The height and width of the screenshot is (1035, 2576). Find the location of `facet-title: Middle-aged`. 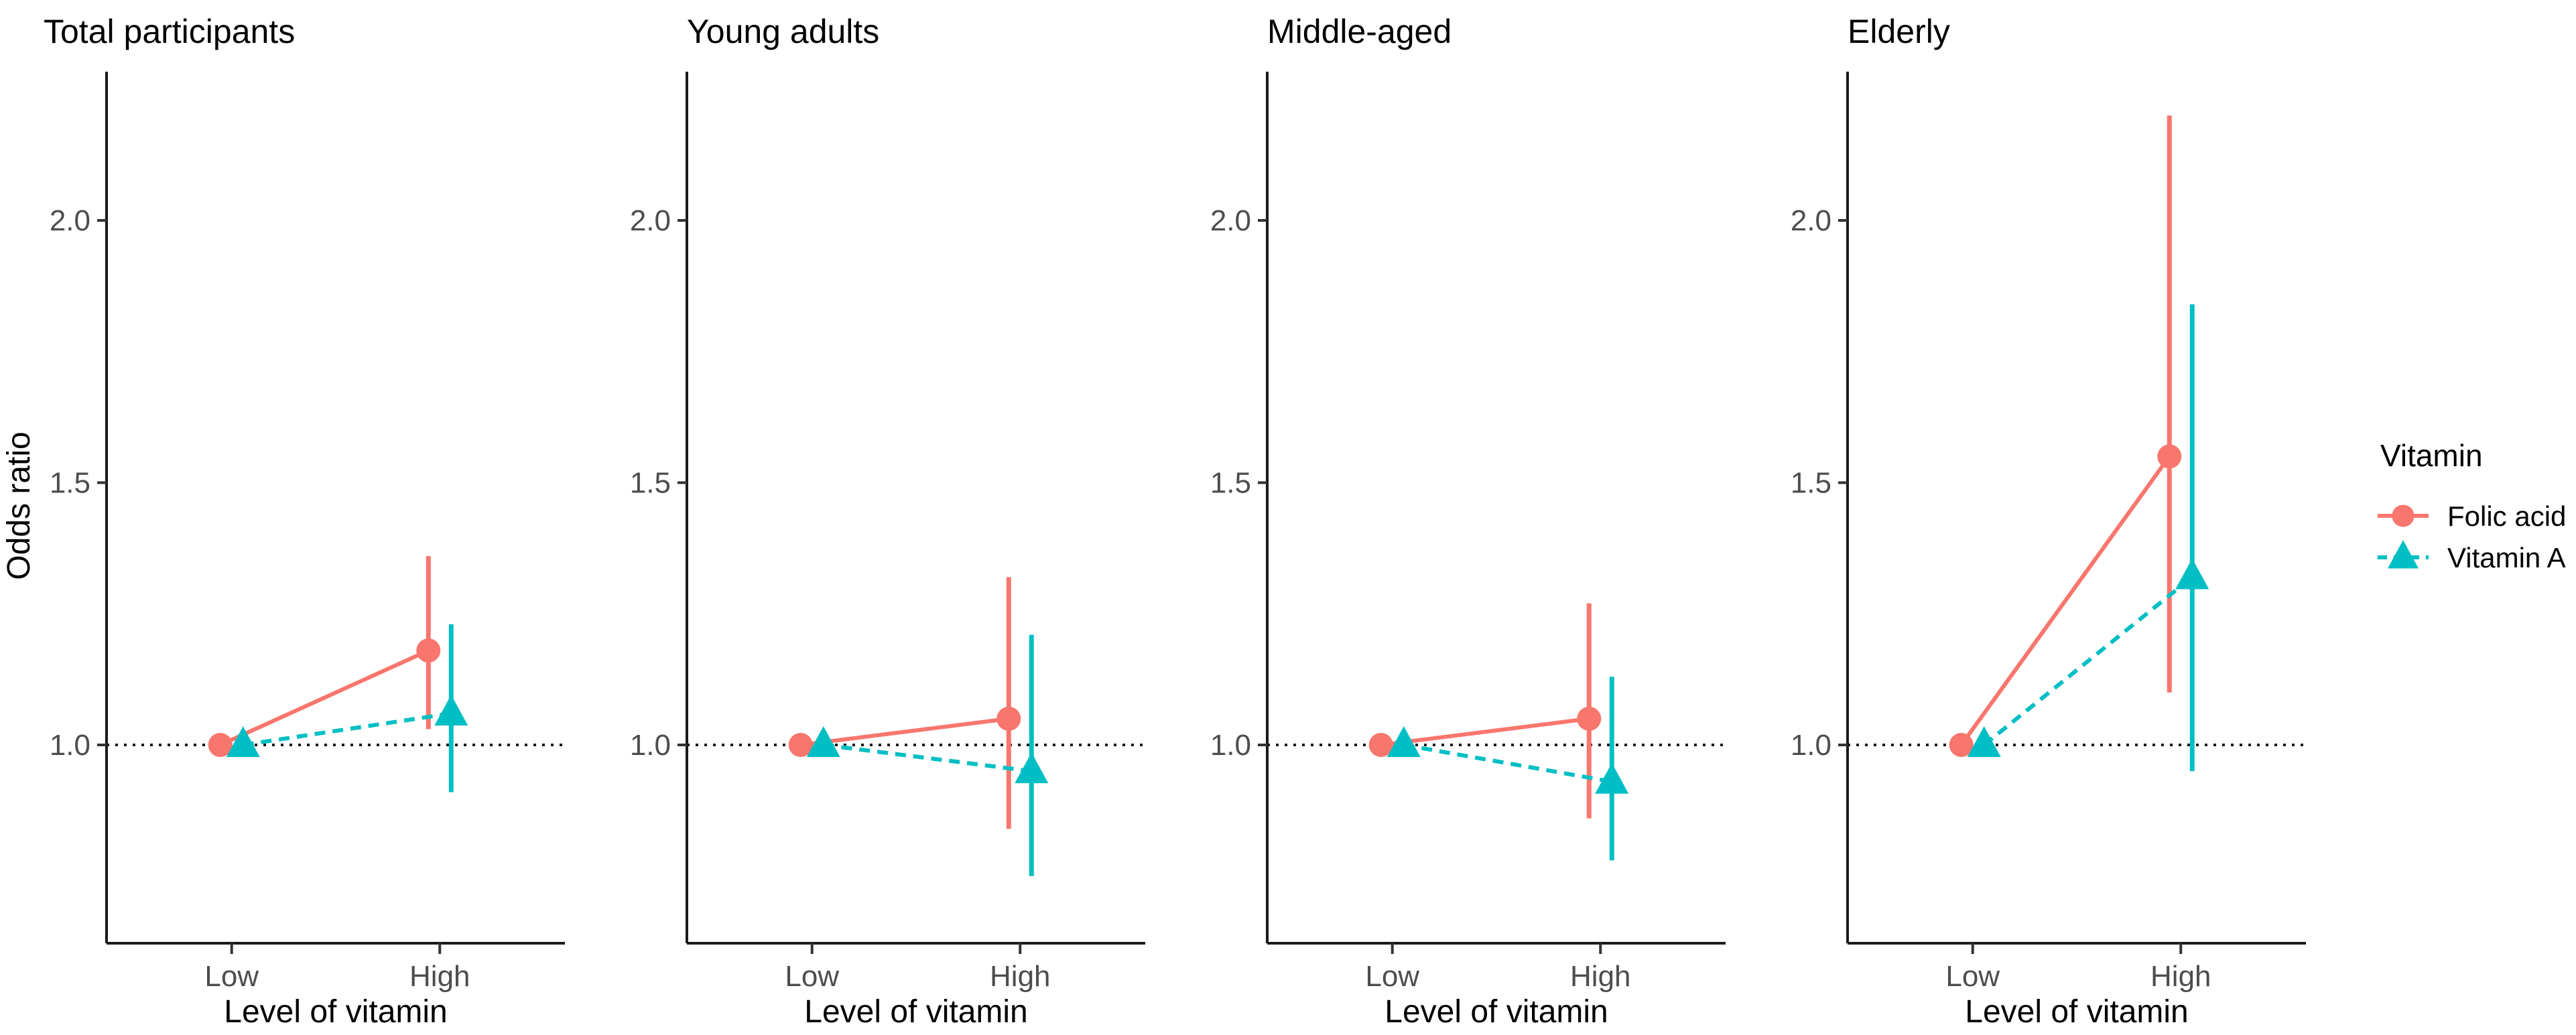

facet-title: Middle-aged is located at coordinates (1359, 31).